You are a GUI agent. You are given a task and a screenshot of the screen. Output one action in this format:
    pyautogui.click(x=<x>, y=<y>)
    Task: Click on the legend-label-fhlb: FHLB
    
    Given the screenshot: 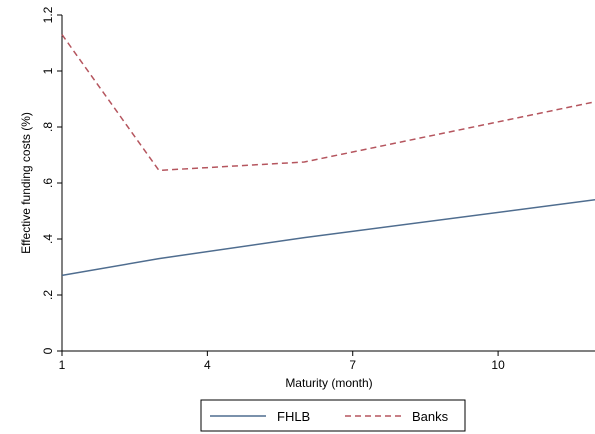 What is the action you would take?
    pyautogui.click(x=293, y=416)
    